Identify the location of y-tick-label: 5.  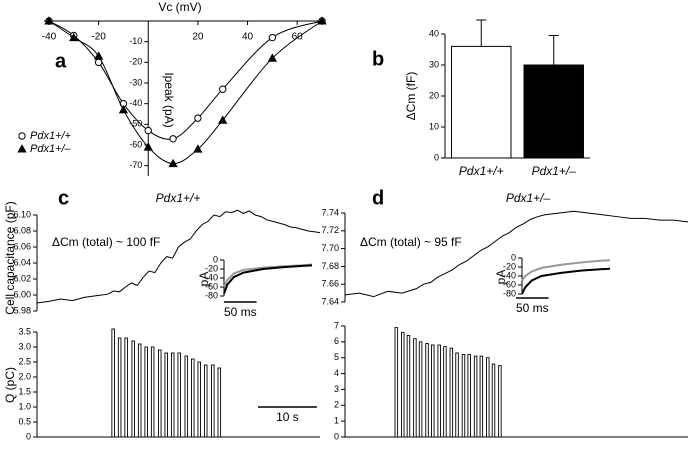
(336, 357).